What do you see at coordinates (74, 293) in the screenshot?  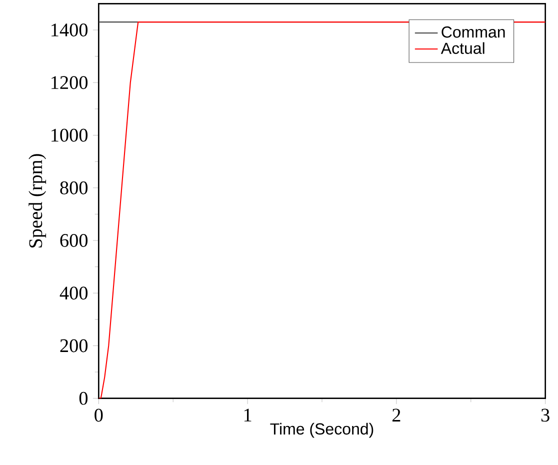 I see `y-tick-label: 400` at bounding box center [74, 293].